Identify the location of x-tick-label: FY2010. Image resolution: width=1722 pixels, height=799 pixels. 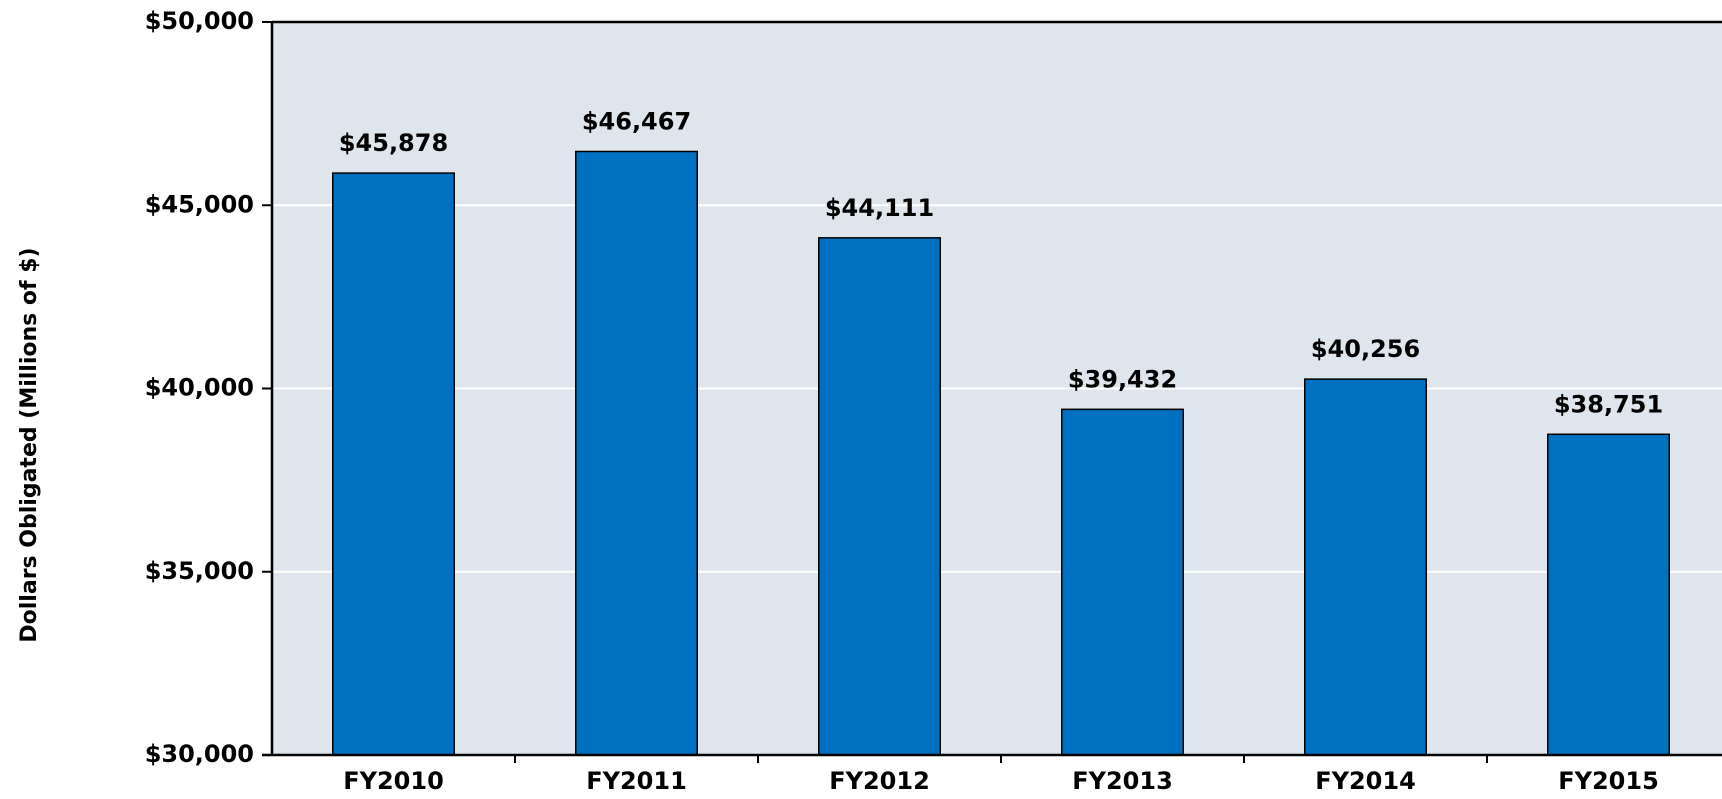
(393, 781).